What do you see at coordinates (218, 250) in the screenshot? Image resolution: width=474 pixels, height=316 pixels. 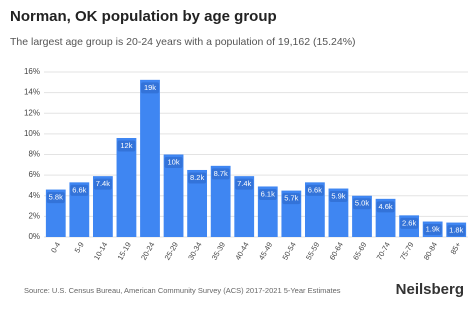 I see `x-tick-label: 35-39` at bounding box center [218, 250].